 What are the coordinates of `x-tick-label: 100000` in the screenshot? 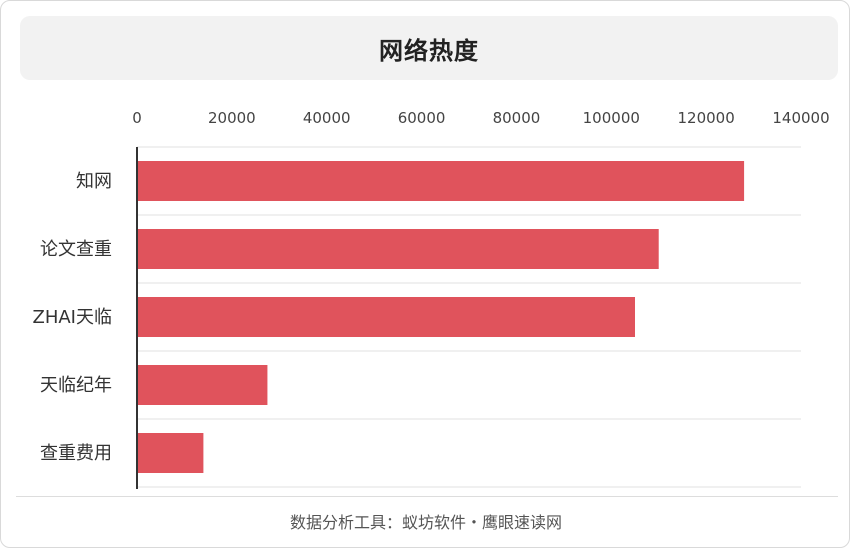 It's located at (611, 118).